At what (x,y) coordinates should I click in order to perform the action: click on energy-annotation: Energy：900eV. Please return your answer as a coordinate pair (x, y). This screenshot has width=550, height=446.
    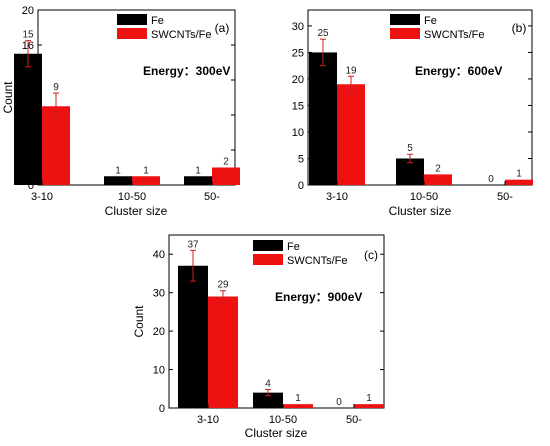
    Looking at the image, I should click on (318, 297).